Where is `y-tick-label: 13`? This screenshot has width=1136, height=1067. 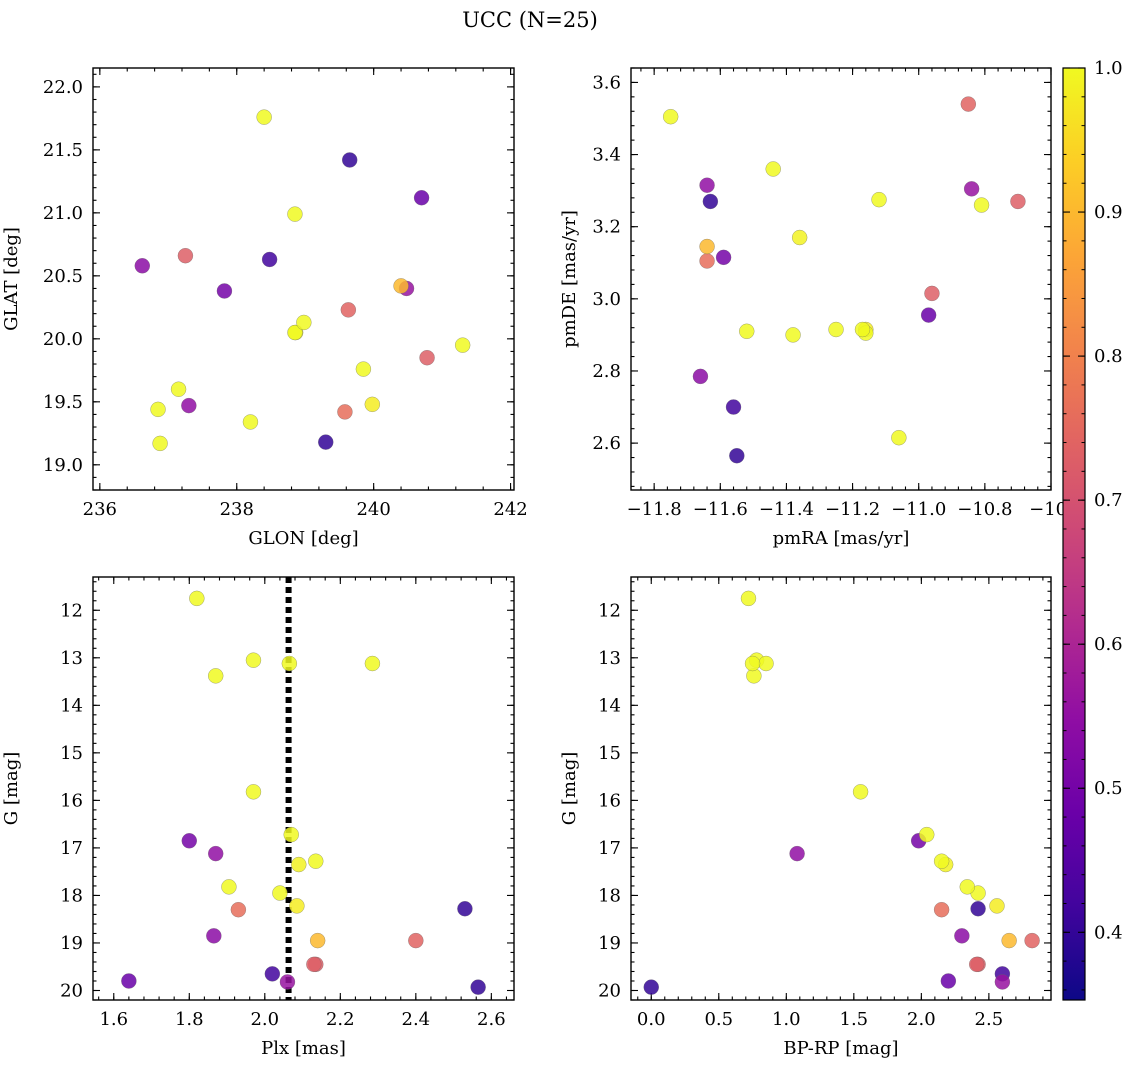
y-tick-label: 13 is located at coordinates (71, 658).